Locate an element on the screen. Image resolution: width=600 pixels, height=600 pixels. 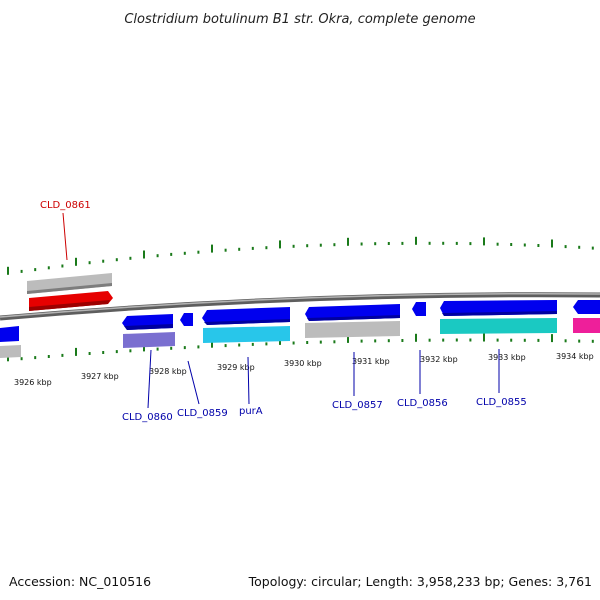
gene-cld-0861-gc-bar is located at coordinates (69, 283).